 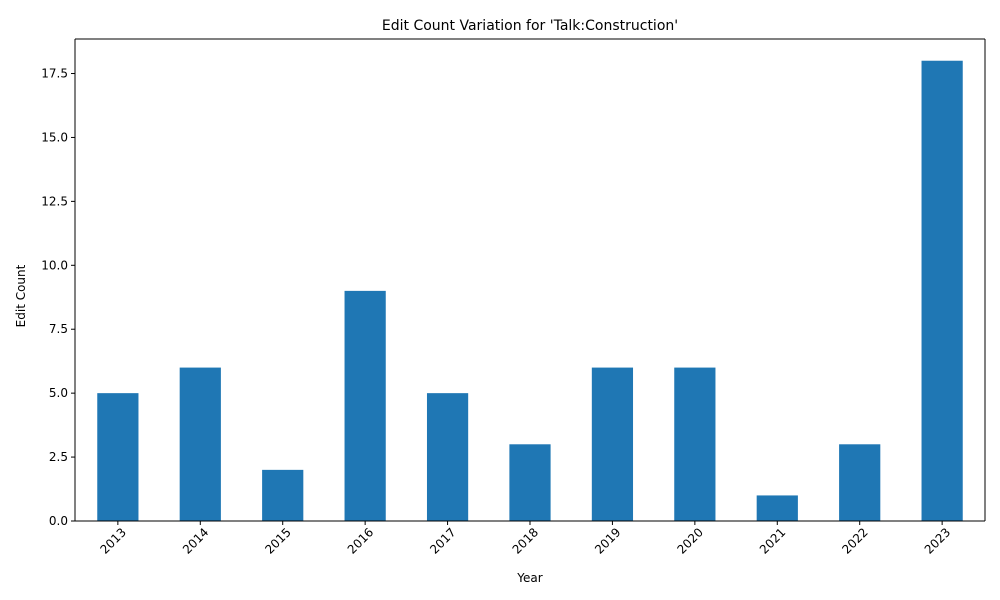 I want to click on bar-2018, so click(x=530, y=482).